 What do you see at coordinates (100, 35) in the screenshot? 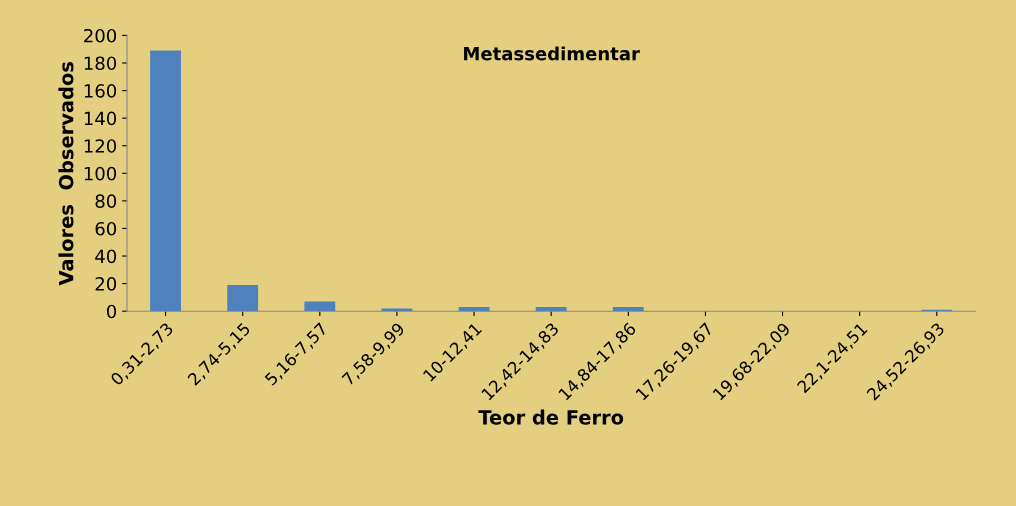
I see `y-tick-label: 200` at bounding box center [100, 35].